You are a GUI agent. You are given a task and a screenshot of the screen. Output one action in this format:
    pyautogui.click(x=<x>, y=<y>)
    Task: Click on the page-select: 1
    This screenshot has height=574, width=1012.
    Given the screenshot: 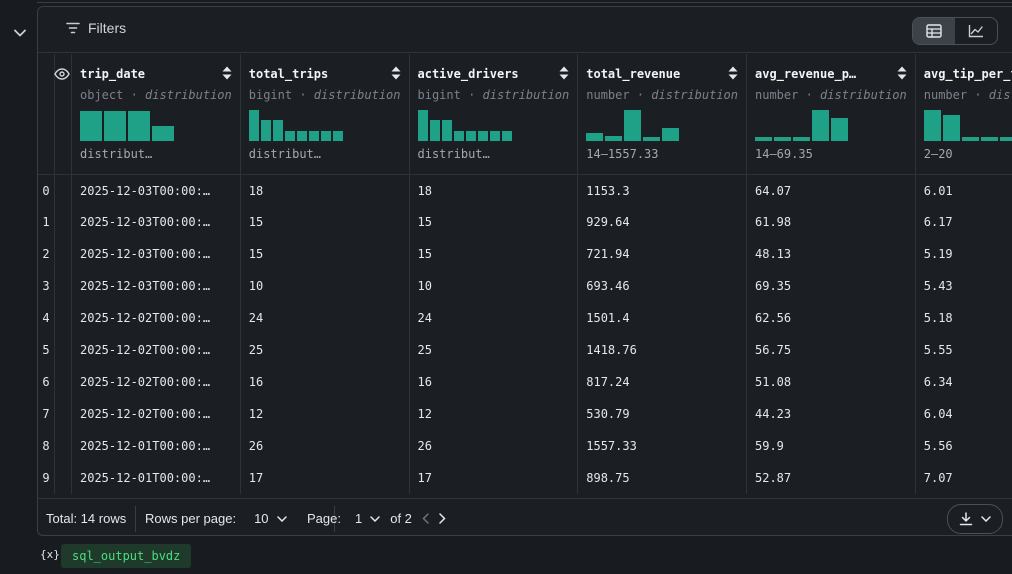 What is the action you would take?
    pyautogui.click(x=367, y=518)
    